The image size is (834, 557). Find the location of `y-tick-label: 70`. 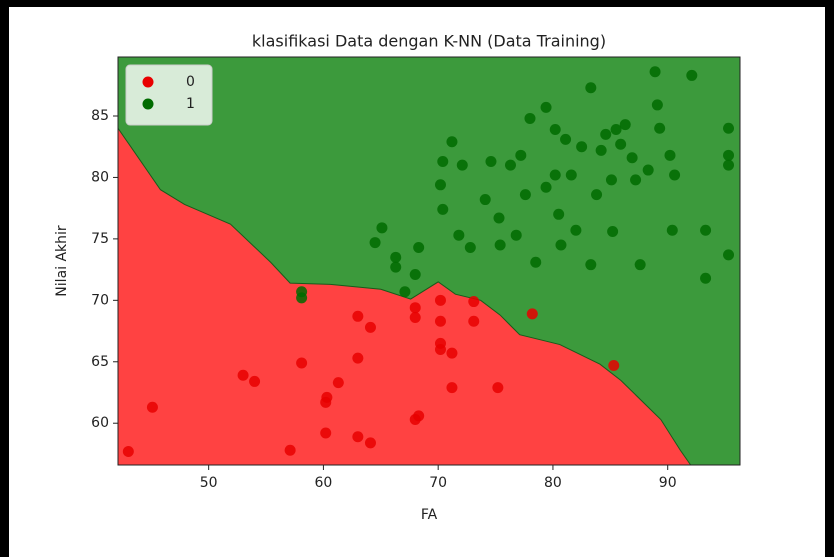

y-tick-label: 70 is located at coordinates (100, 300).